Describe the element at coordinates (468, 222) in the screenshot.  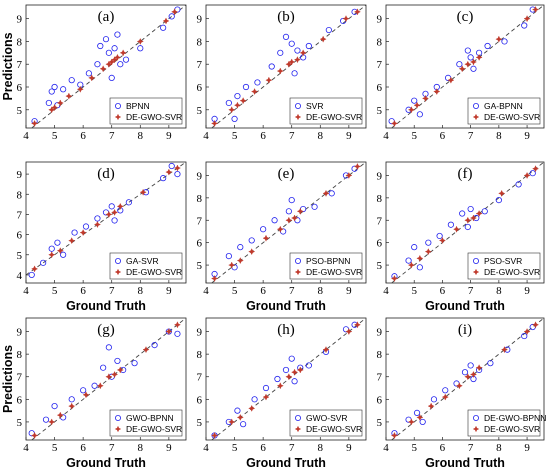
I see `diagonal-line` at that location.